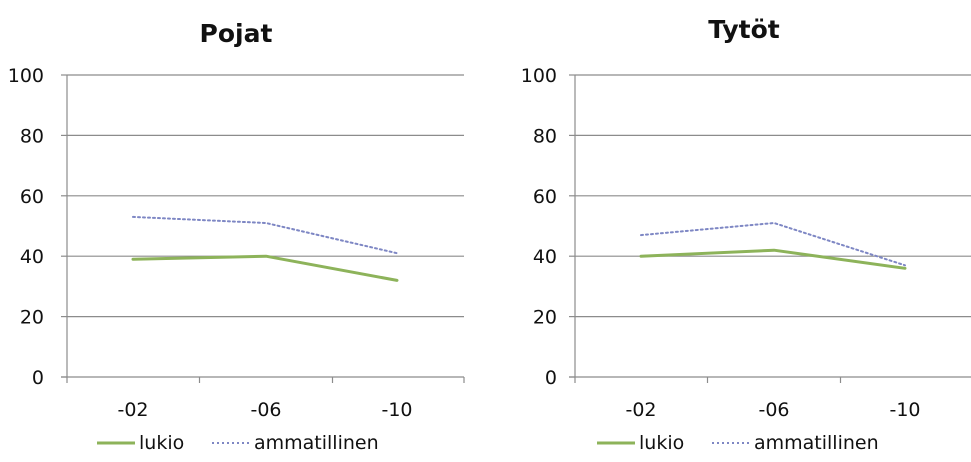 This screenshot has width=971, height=462. Describe the element at coordinates (236, 33) in the screenshot. I see `chart-title: Pojat` at that location.